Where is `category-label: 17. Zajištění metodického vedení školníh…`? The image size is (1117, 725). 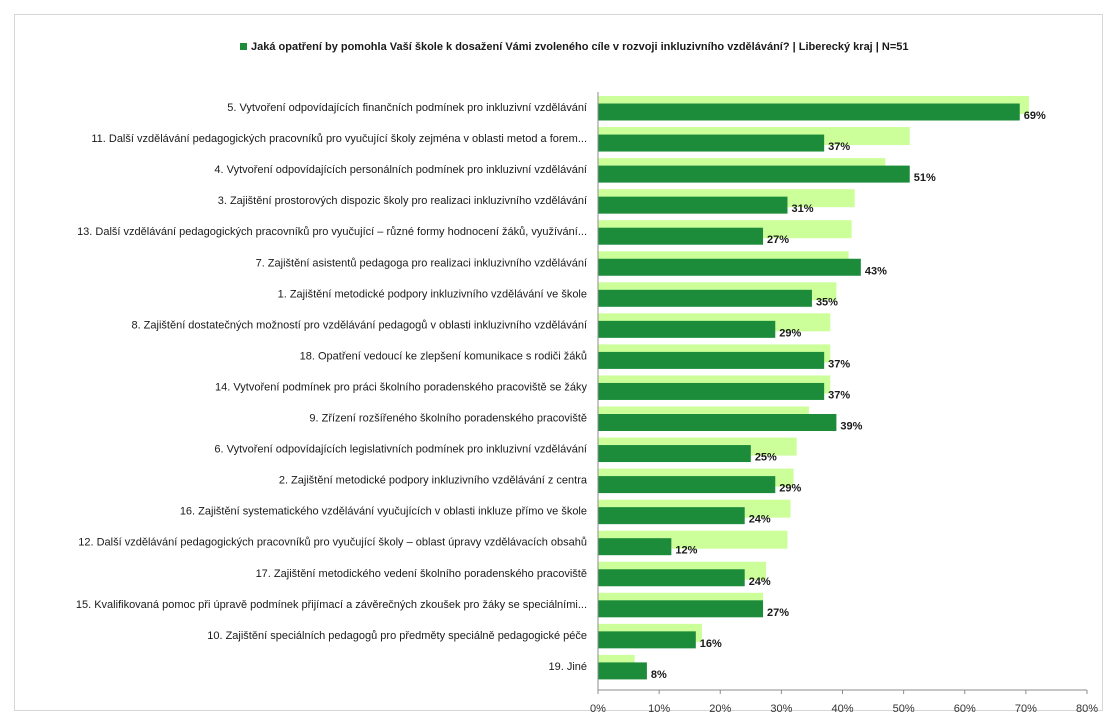 category-label: 17. Zajištění metodického vedení školníh… is located at coordinates (421, 574).